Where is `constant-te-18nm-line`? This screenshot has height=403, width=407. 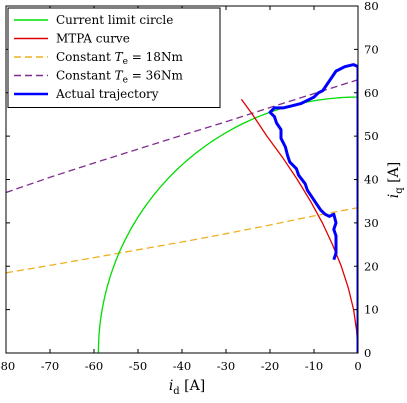 constant-te-18nm-line is located at coordinates (182, 240).